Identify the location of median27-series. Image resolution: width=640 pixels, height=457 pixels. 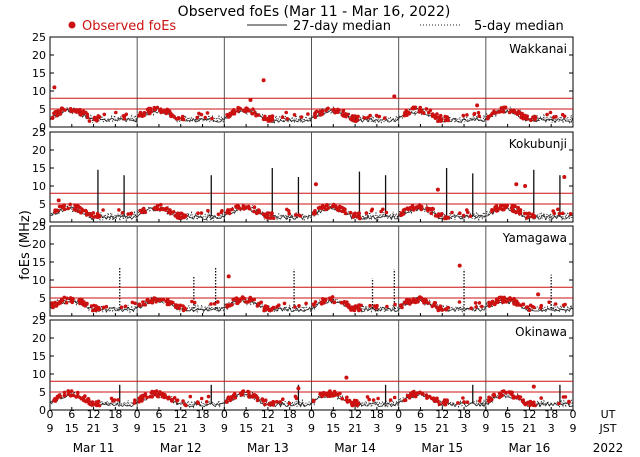
(311, 213).